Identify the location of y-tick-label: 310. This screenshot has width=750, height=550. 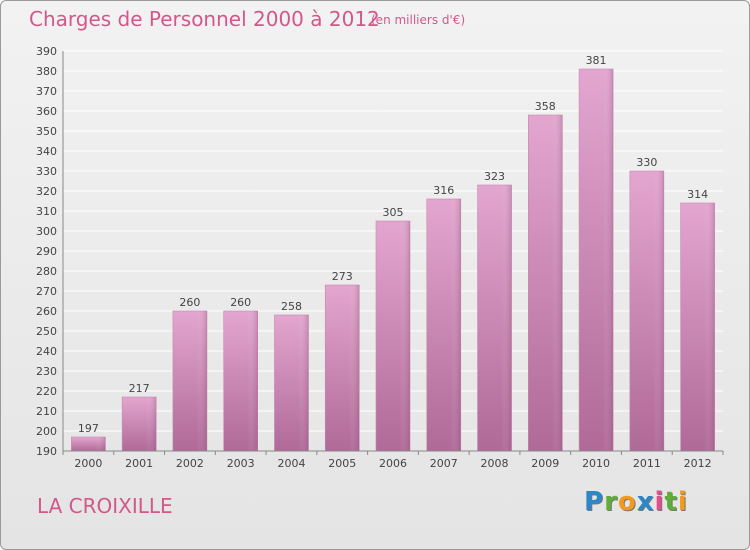
(46, 211).